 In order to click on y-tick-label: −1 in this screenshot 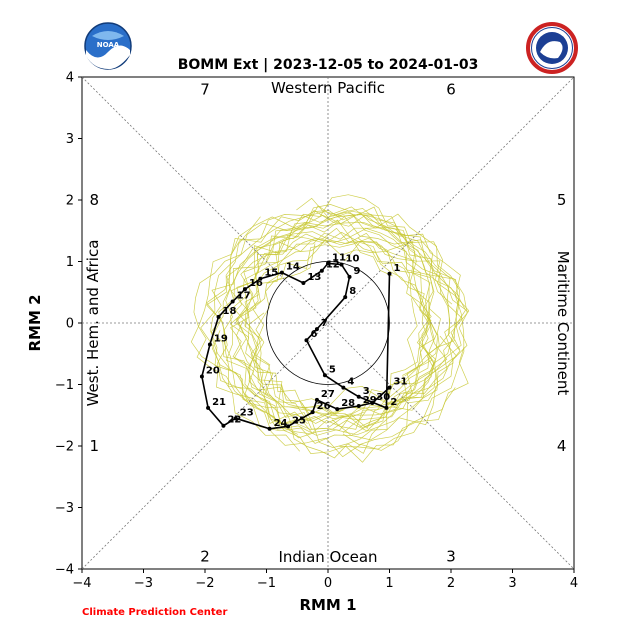, I will do `click(64, 385)`.